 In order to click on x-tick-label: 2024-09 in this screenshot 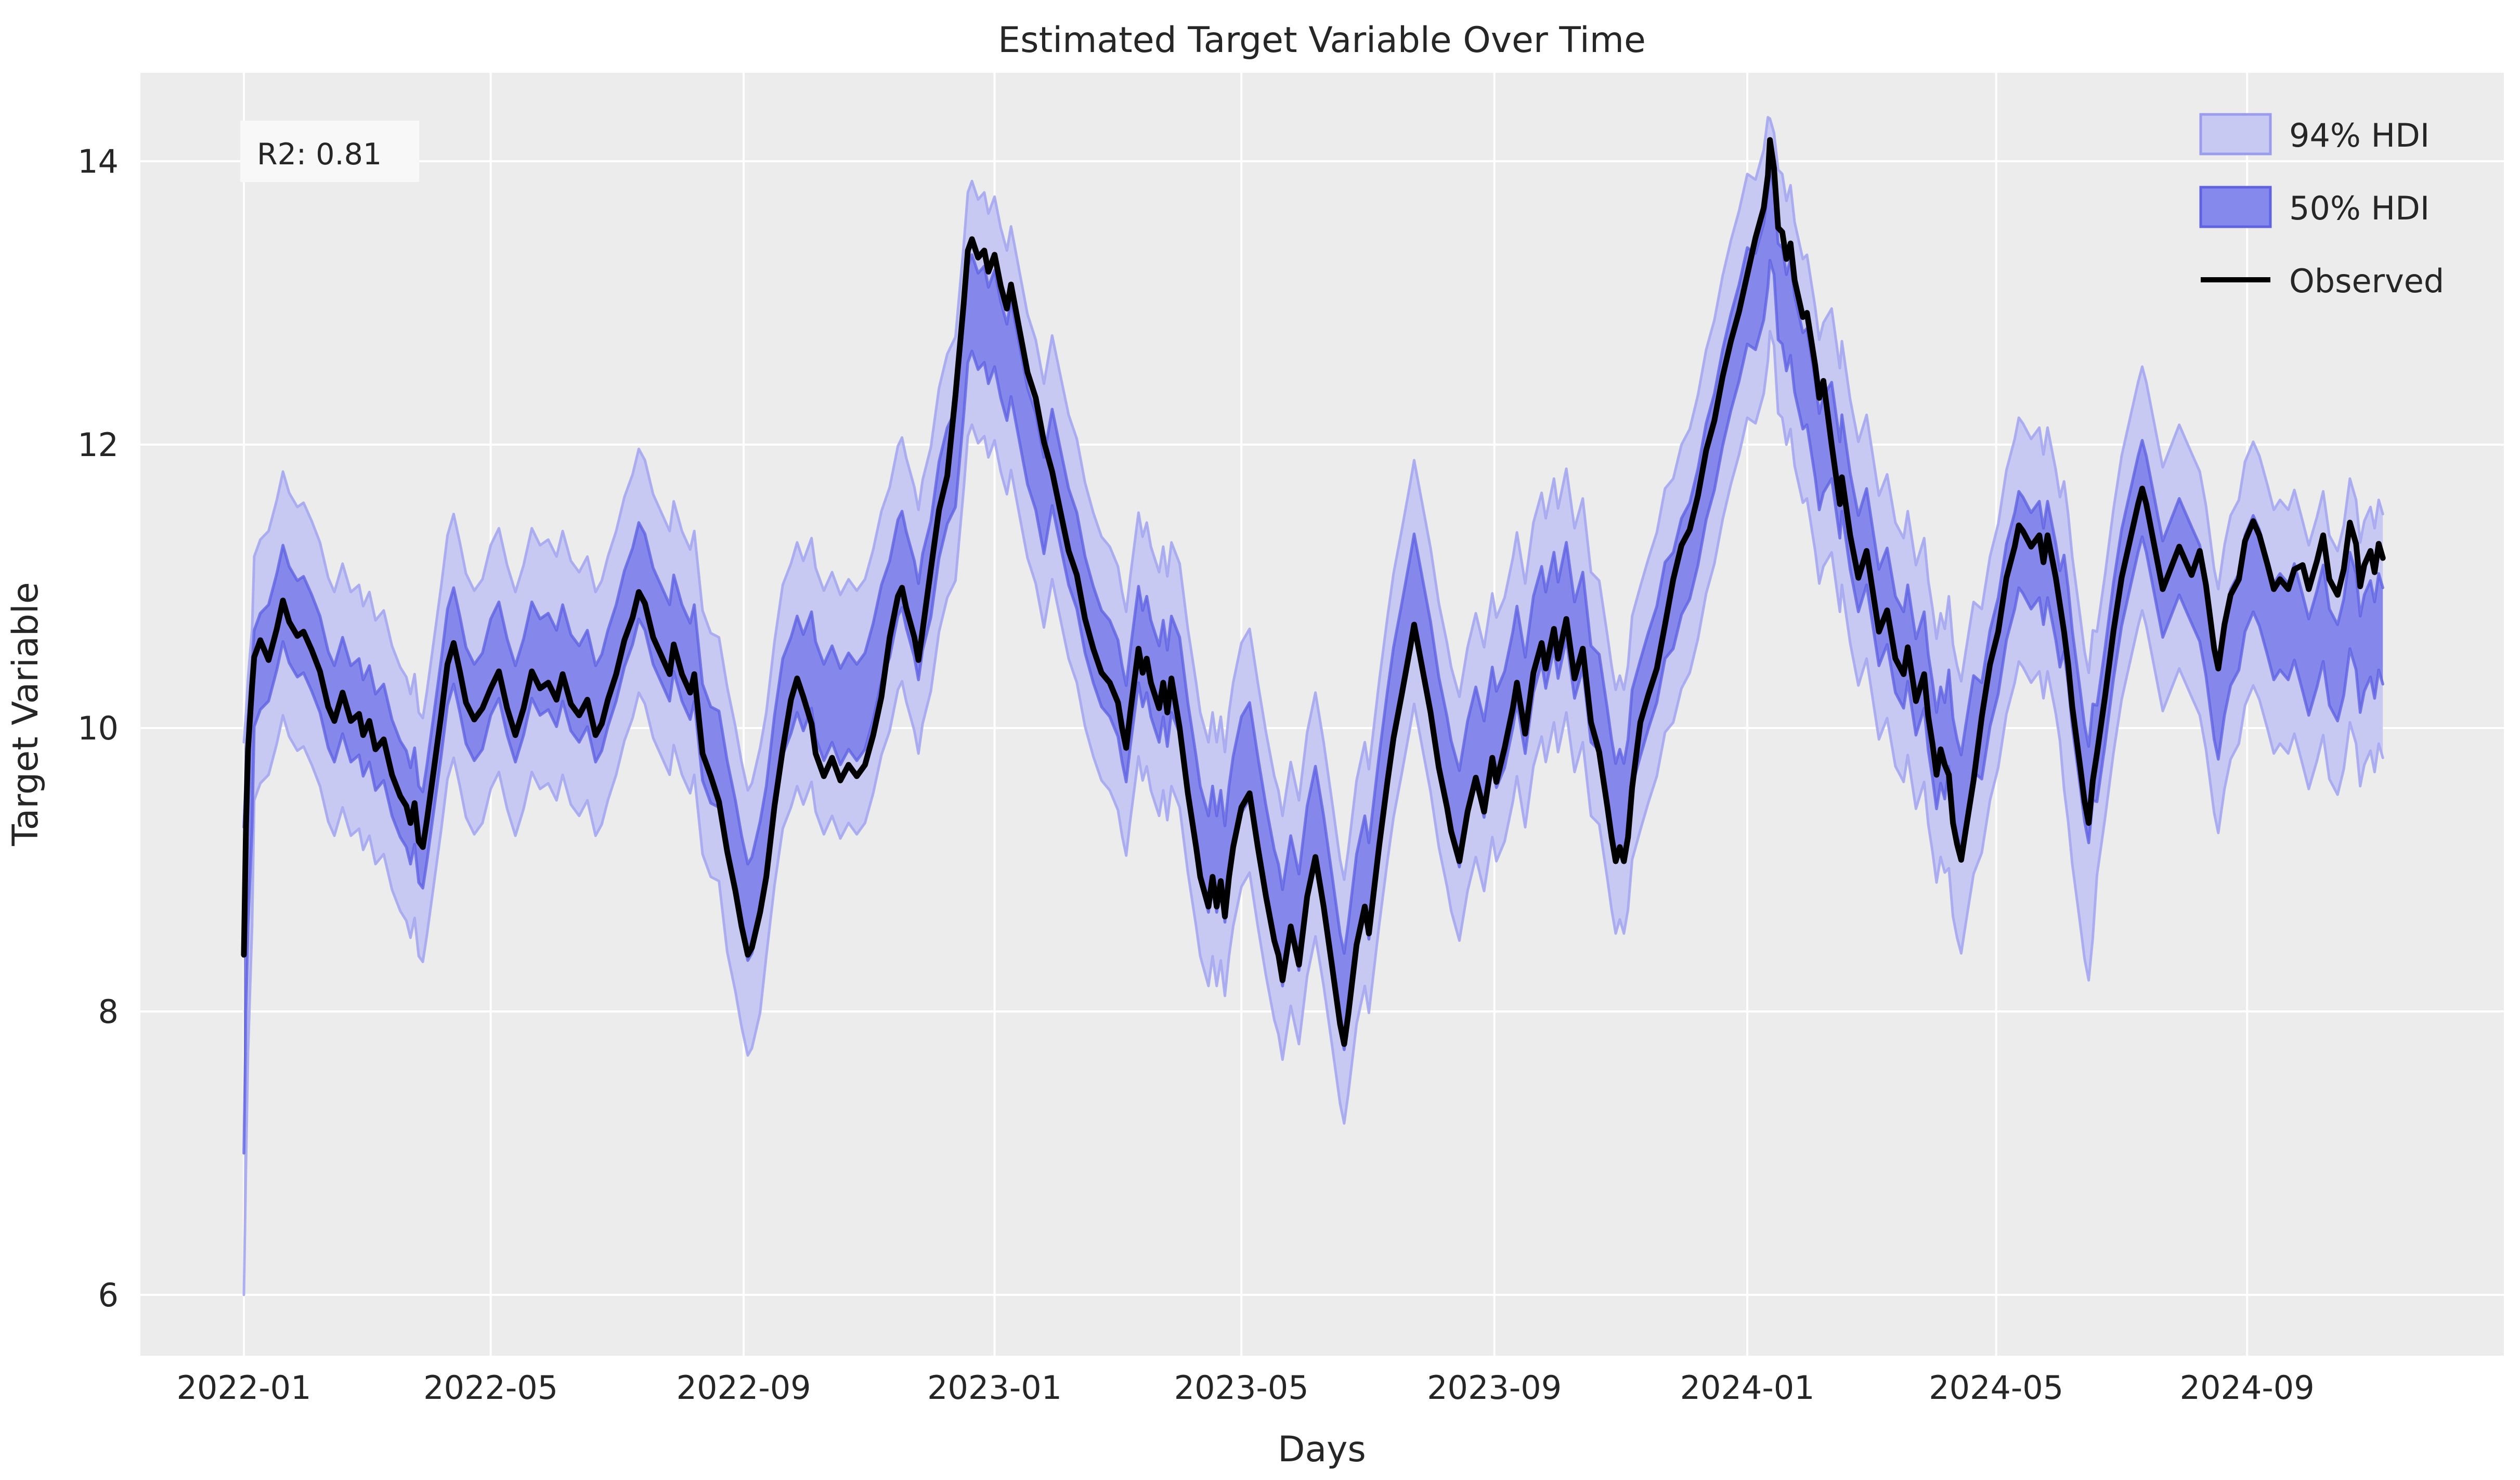, I will do `click(2247, 1388)`.